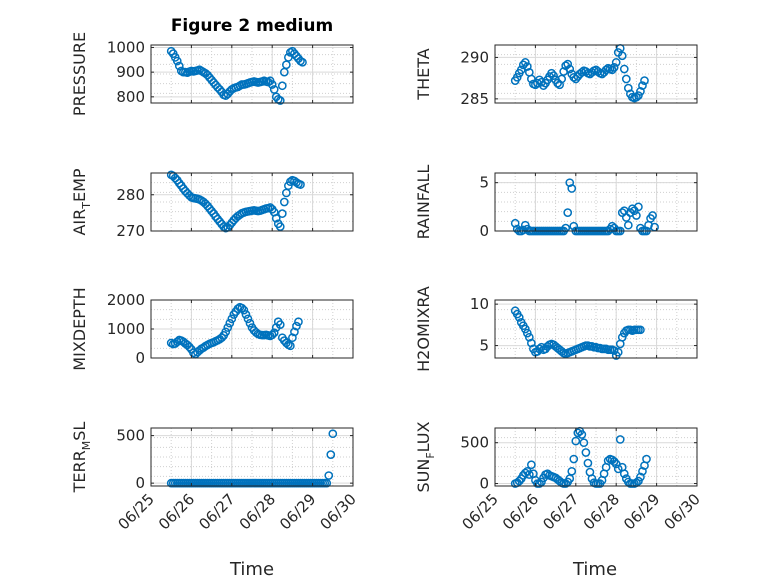  I want to click on y-axis-label: TERRMSL, so click(81, 458).